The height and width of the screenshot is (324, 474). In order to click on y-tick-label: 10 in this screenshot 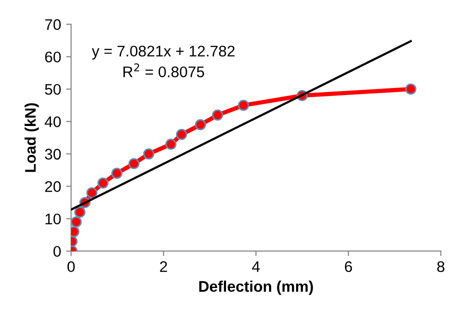, I will do `click(53, 219)`.